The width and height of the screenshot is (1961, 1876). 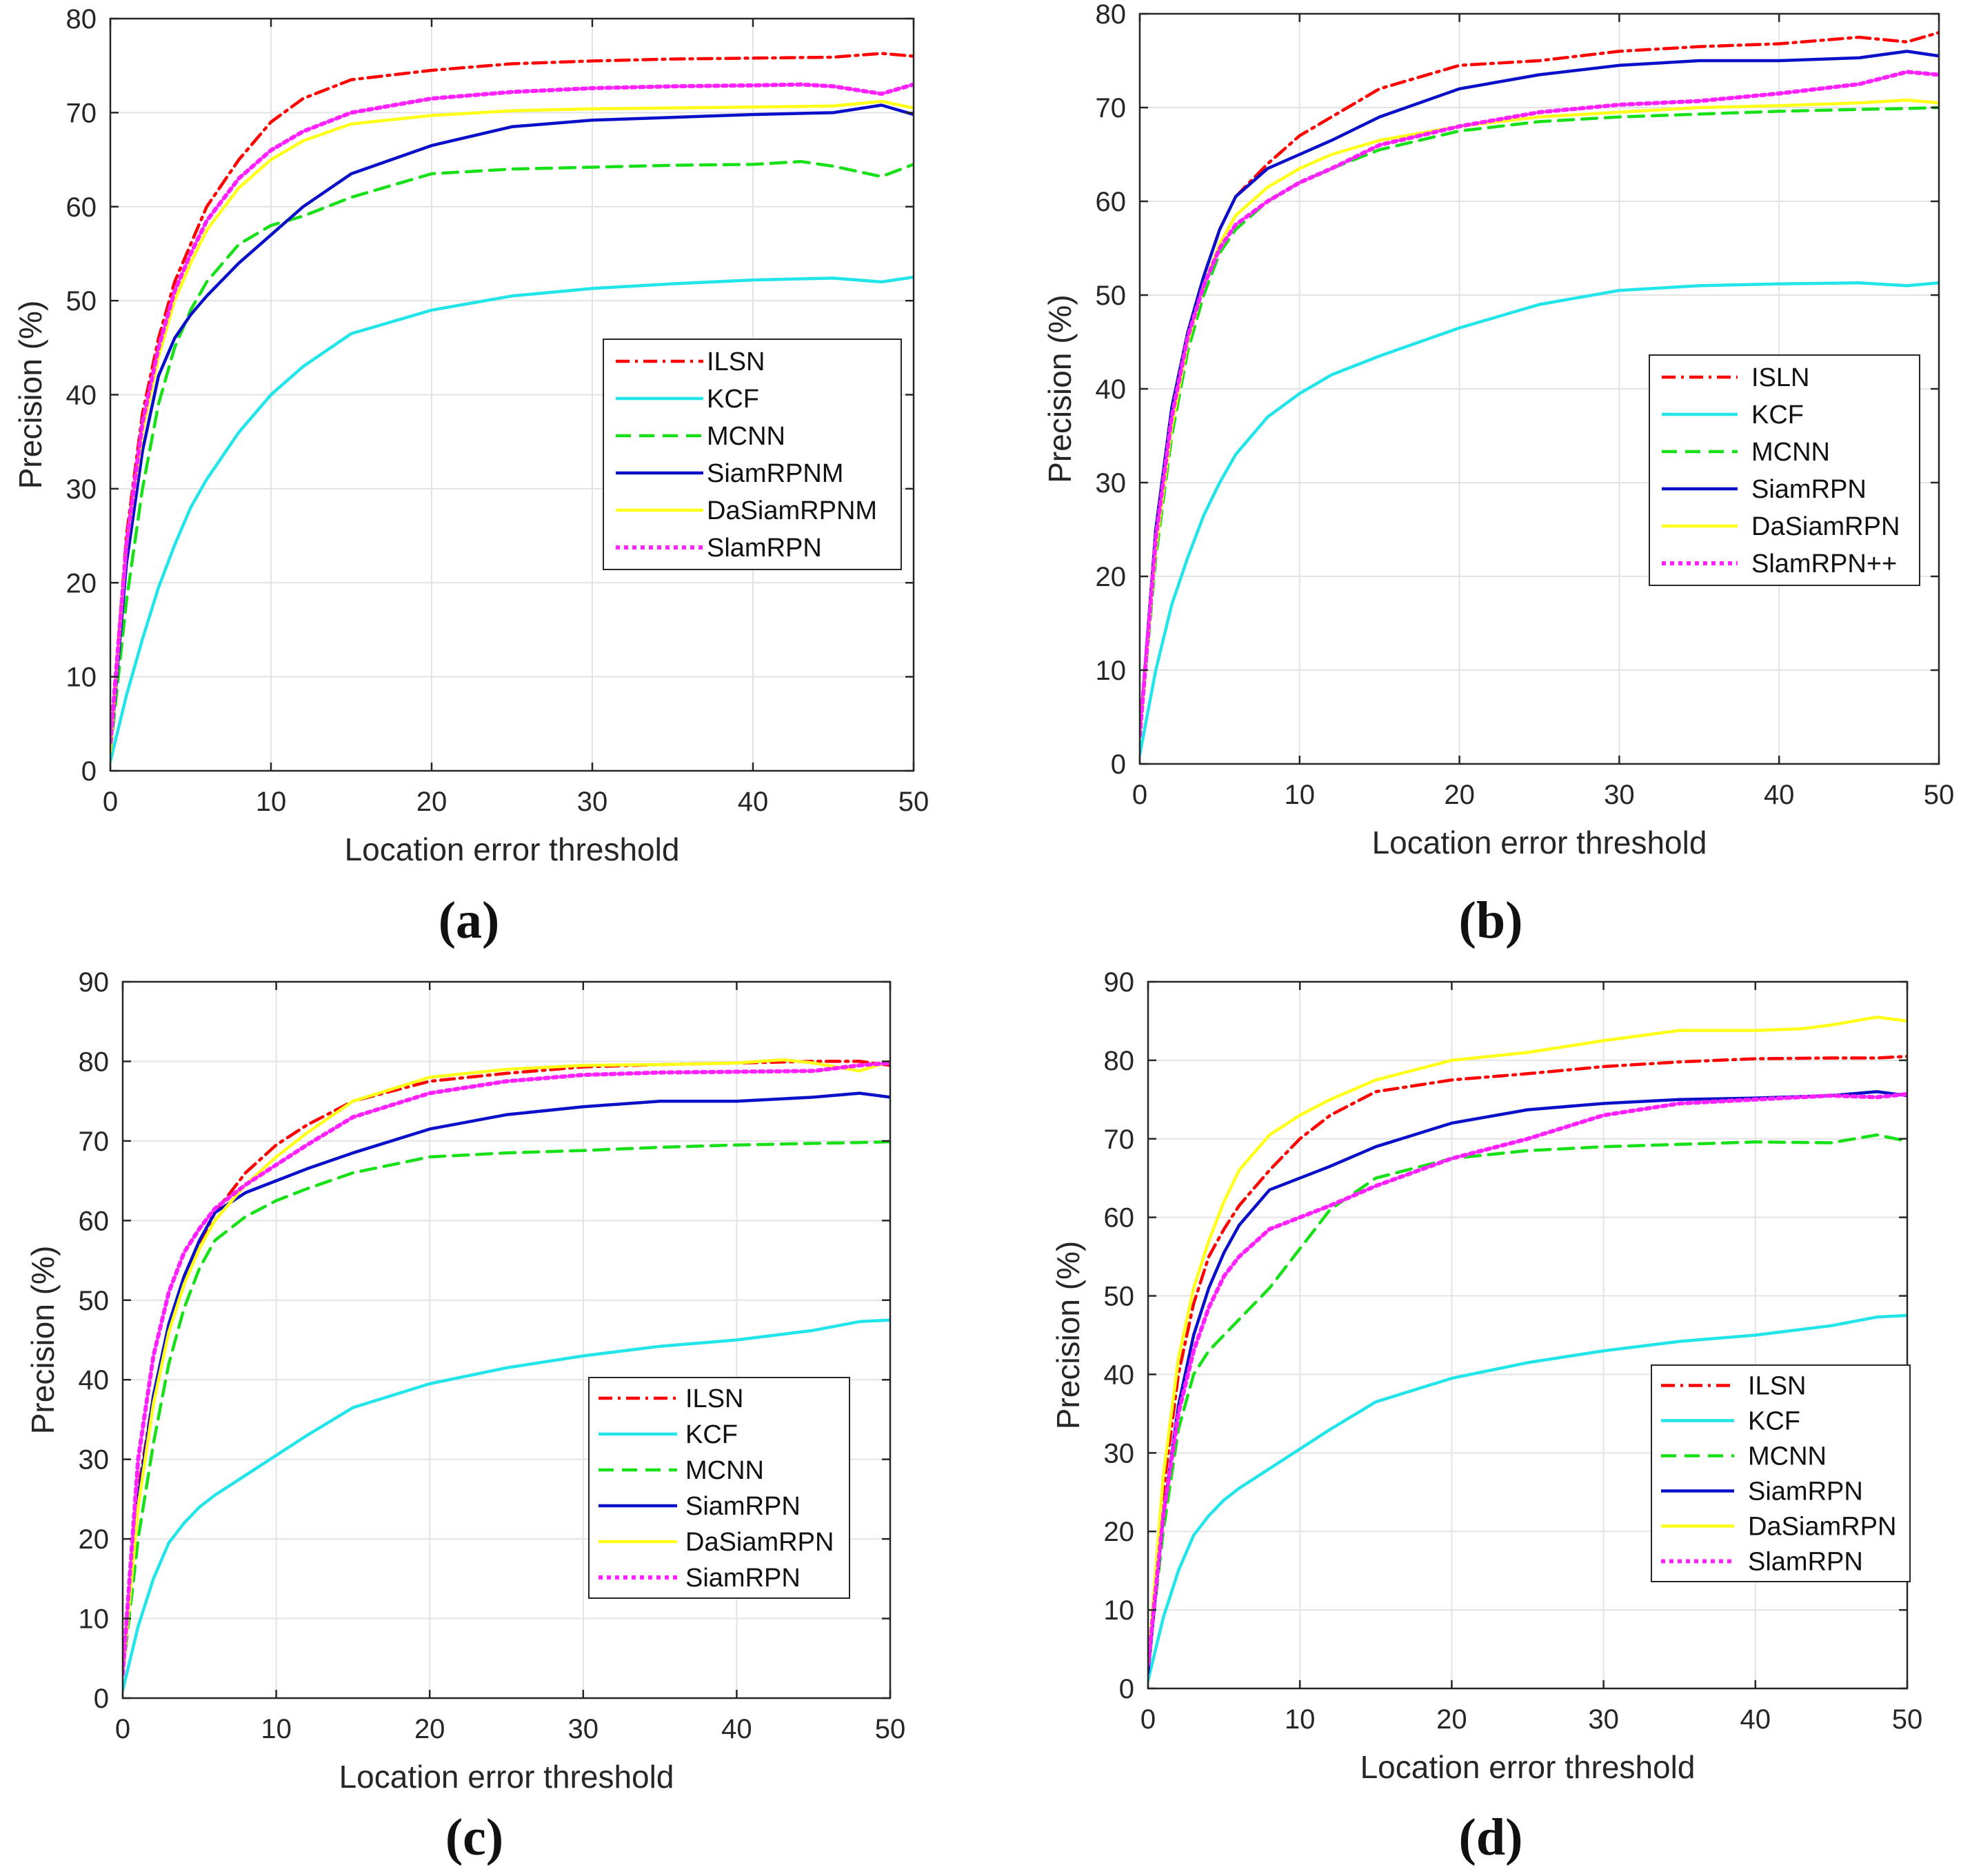 I want to click on y-tick-label: 90, so click(x=1119, y=982).